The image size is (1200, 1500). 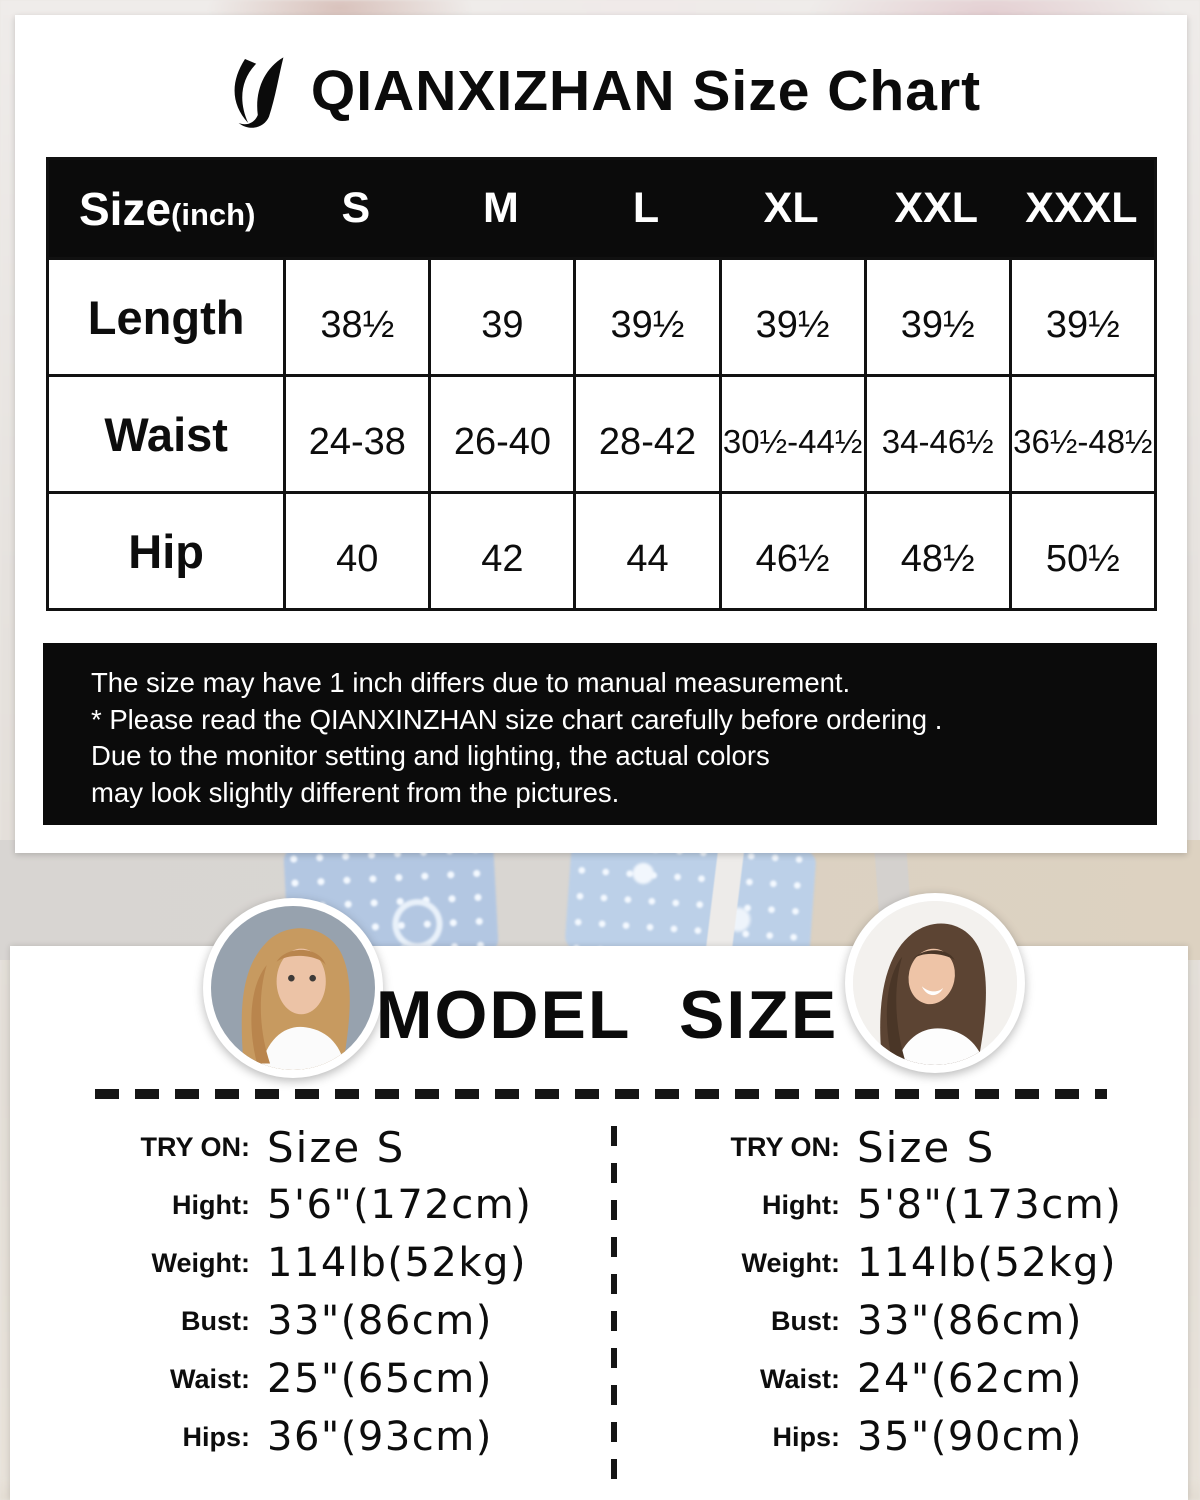 I want to click on spec-value: 35"(90cm), so click(x=970, y=1437).